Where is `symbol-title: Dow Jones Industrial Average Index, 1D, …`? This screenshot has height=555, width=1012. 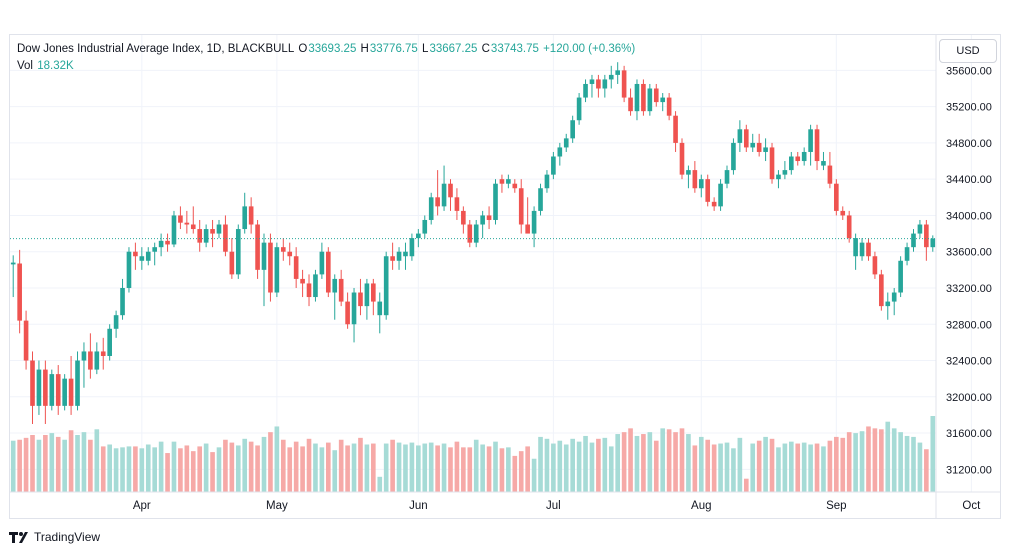
symbol-title: Dow Jones Industrial Average Index, 1D, … is located at coordinates (156, 49).